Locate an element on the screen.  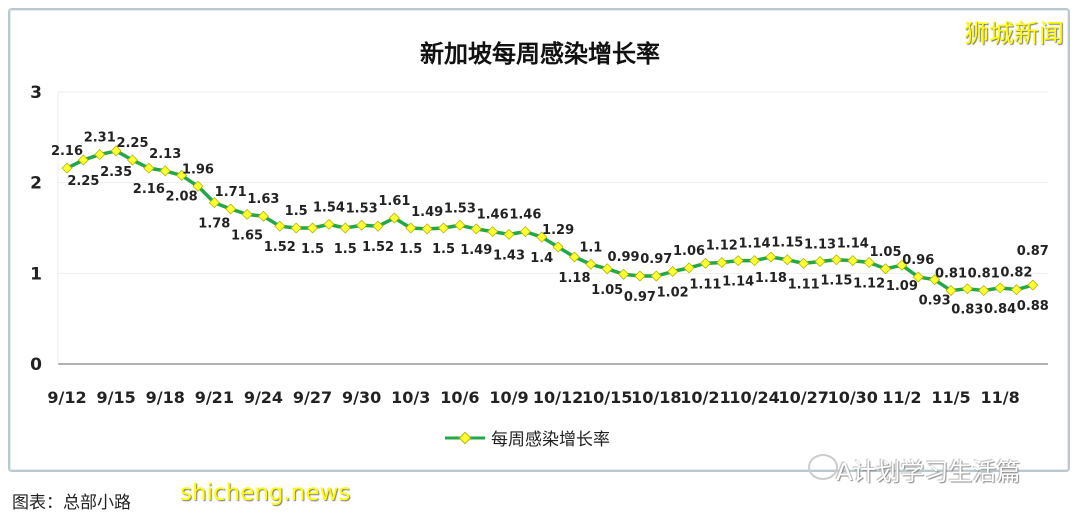
x-tick-label: 10/6 is located at coordinates (459, 397).